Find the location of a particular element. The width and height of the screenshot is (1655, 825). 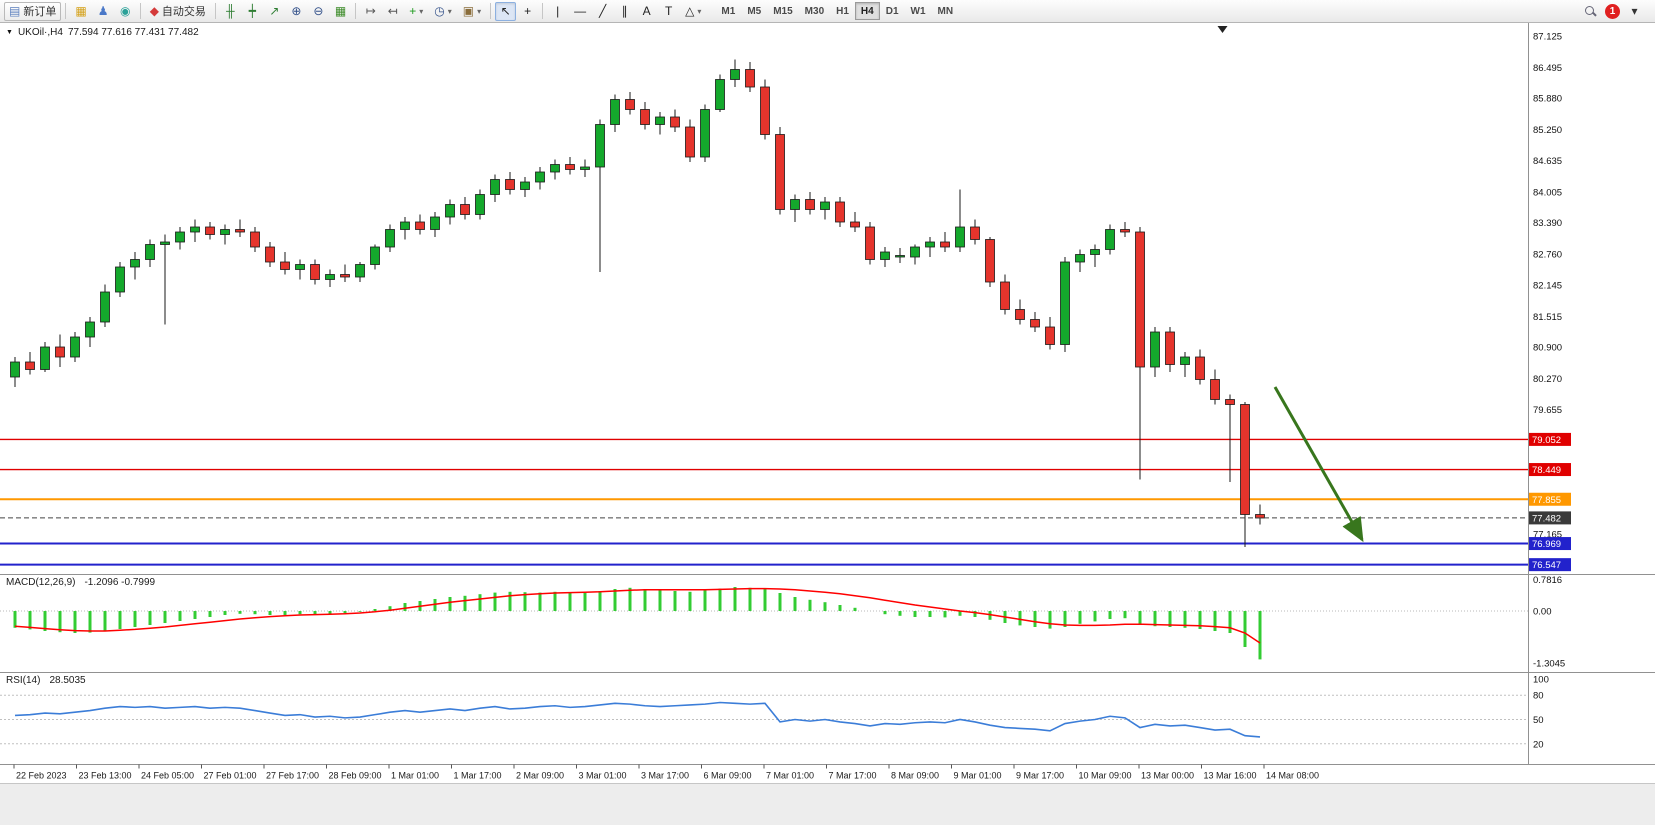

vertical-line-button: | is located at coordinates (557, 11).